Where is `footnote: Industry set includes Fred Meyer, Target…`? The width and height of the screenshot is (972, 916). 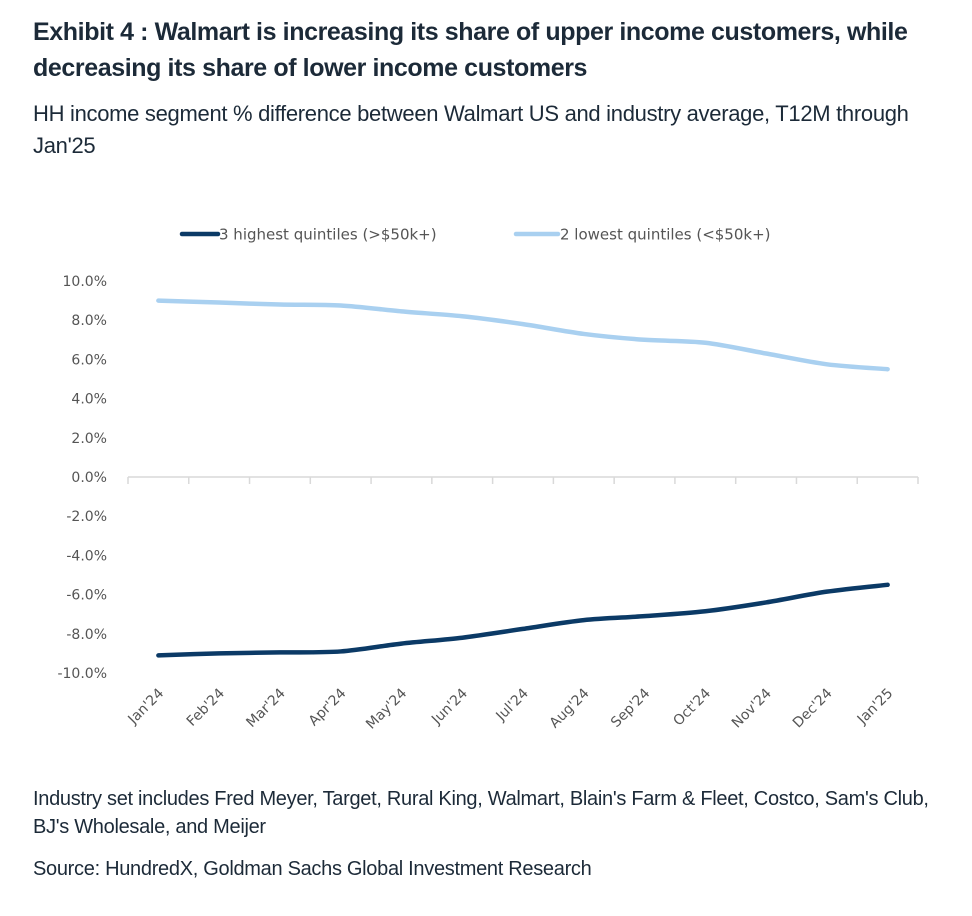 footnote: Industry set includes Fred Meyer, Target… is located at coordinates (481, 813).